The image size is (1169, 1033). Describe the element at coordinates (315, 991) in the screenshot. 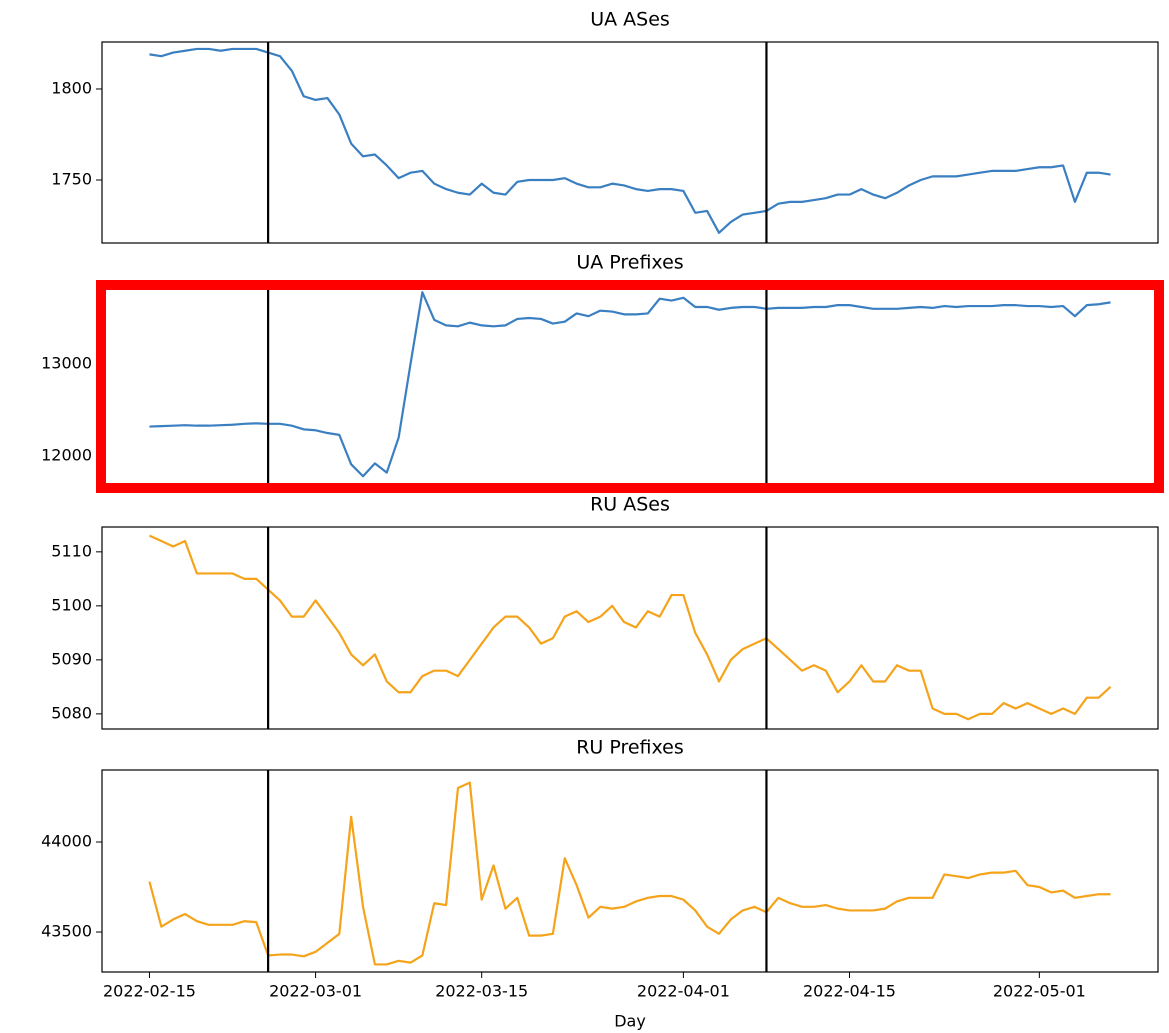

I see `x-tick-label: 2022-03-01` at that location.